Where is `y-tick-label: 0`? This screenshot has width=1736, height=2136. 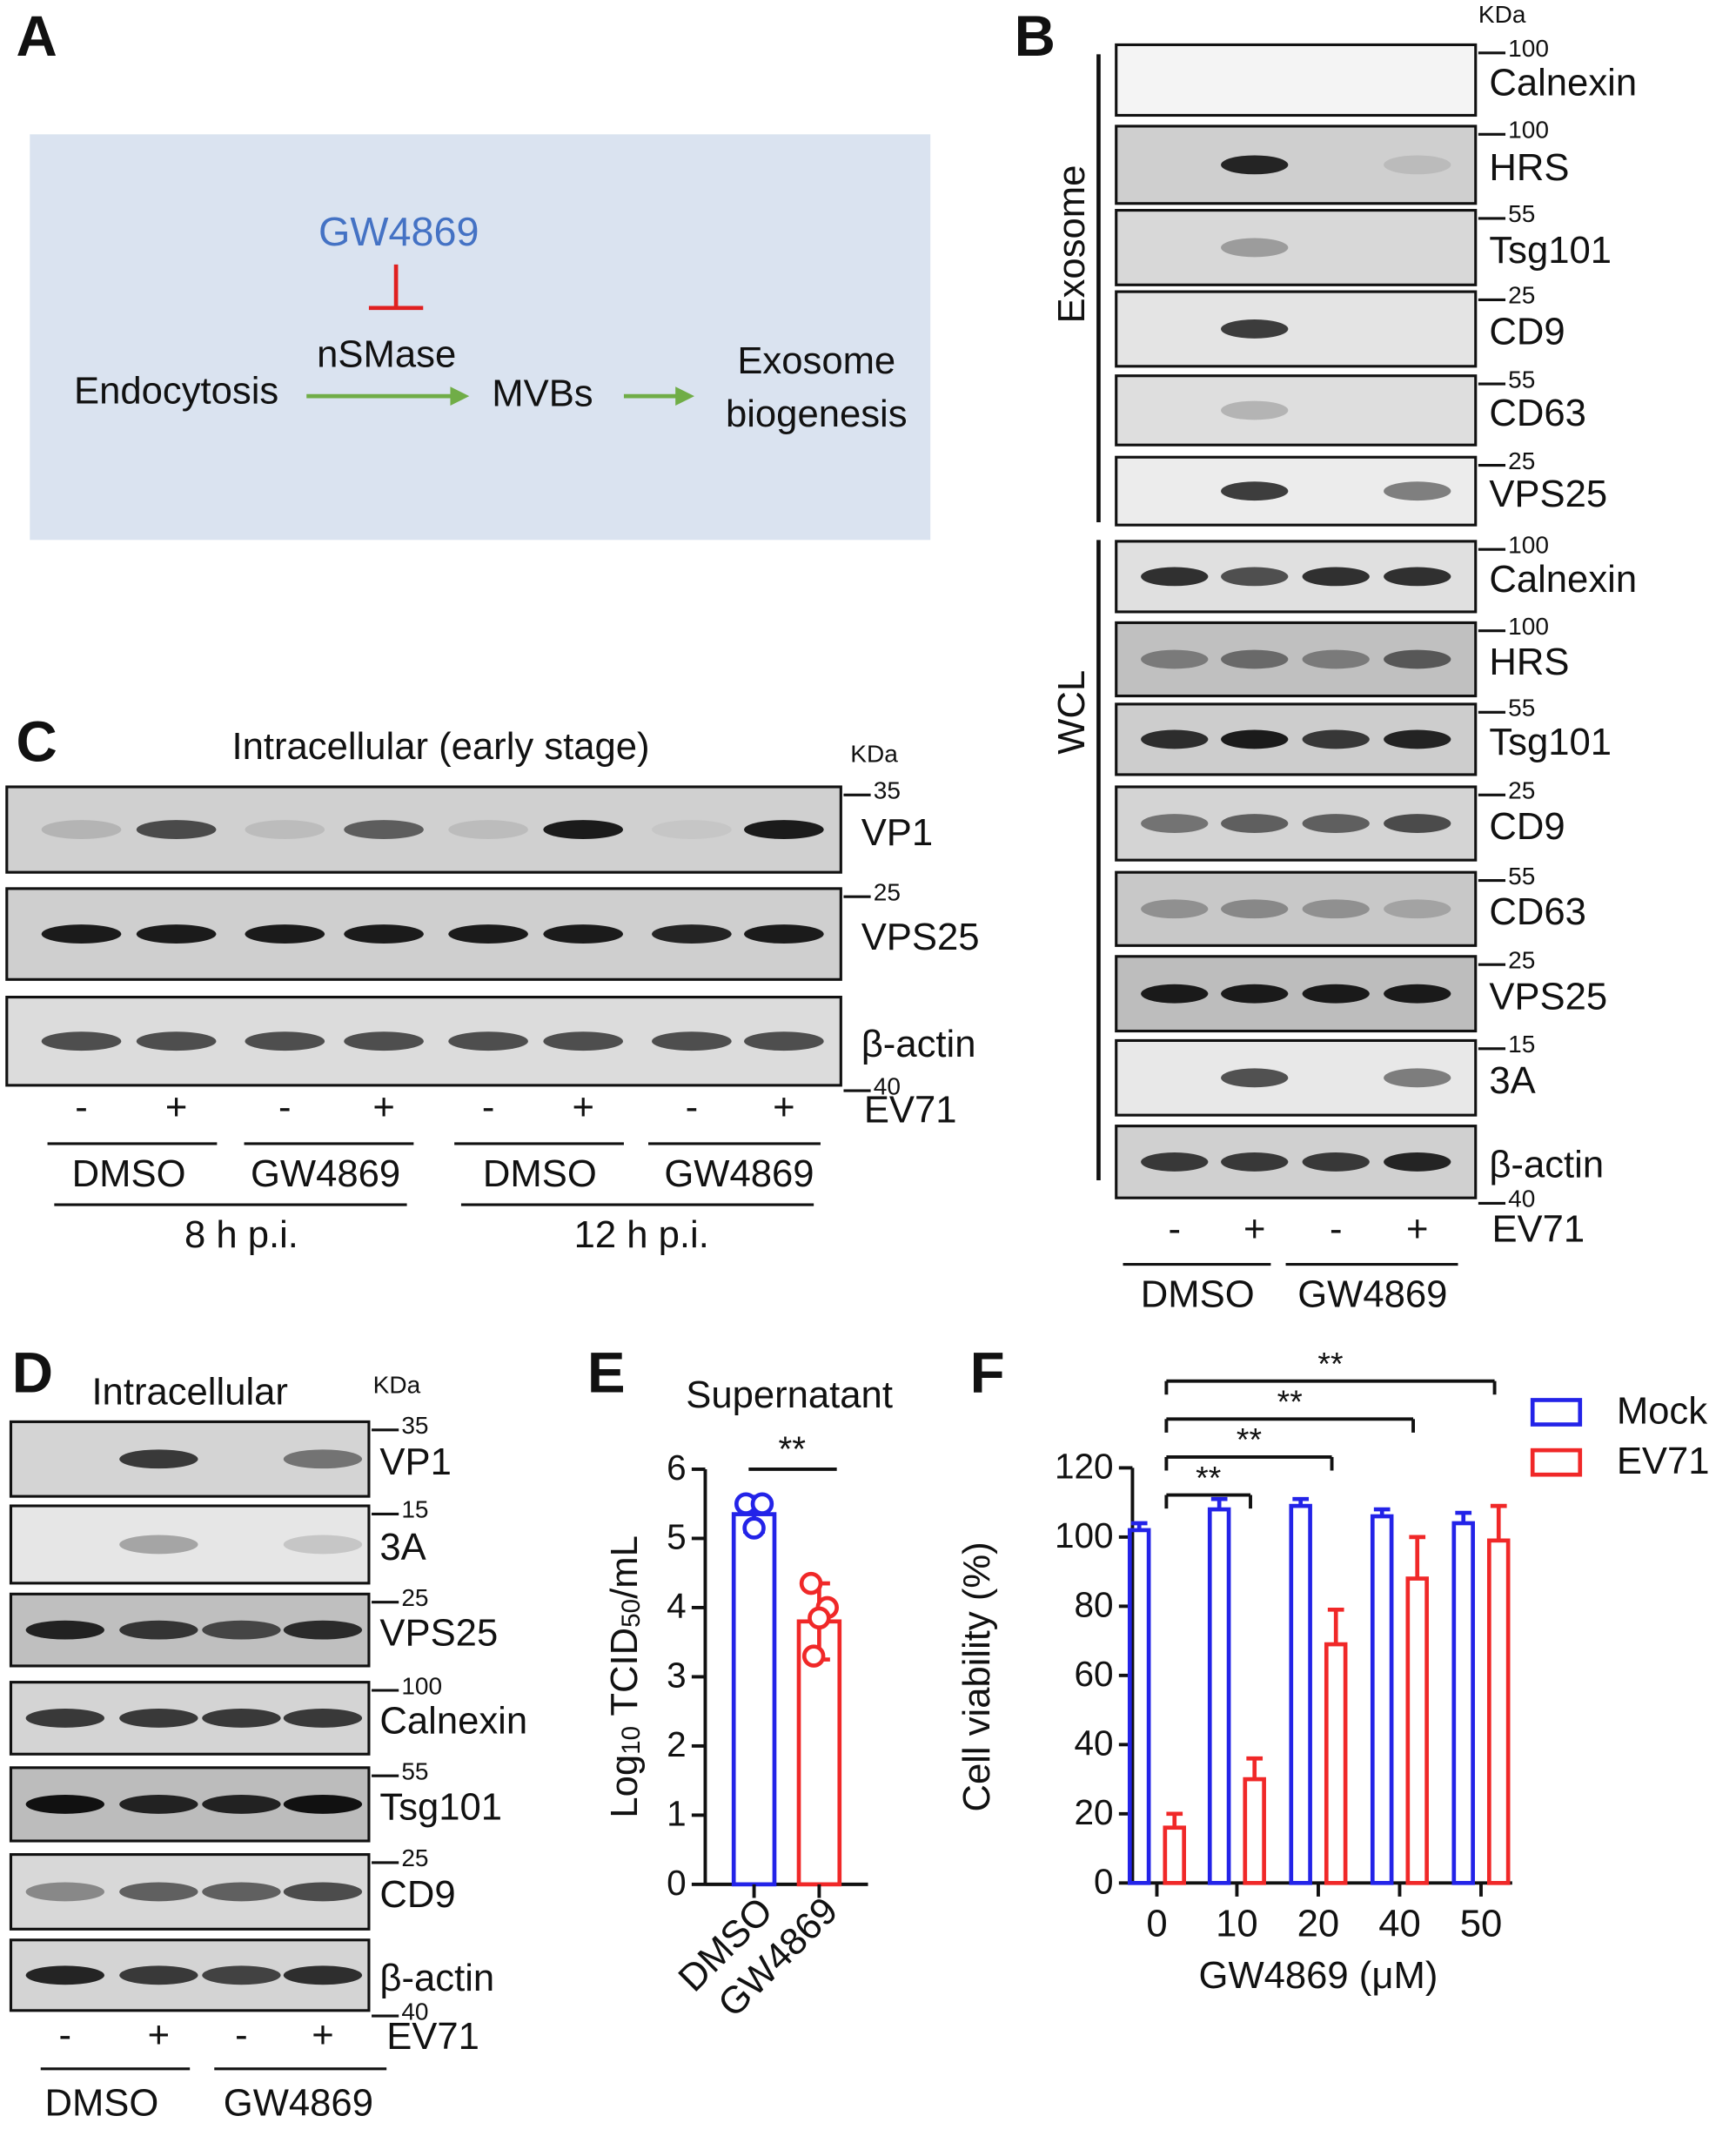 y-tick-label: 0 is located at coordinates (677, 1883).